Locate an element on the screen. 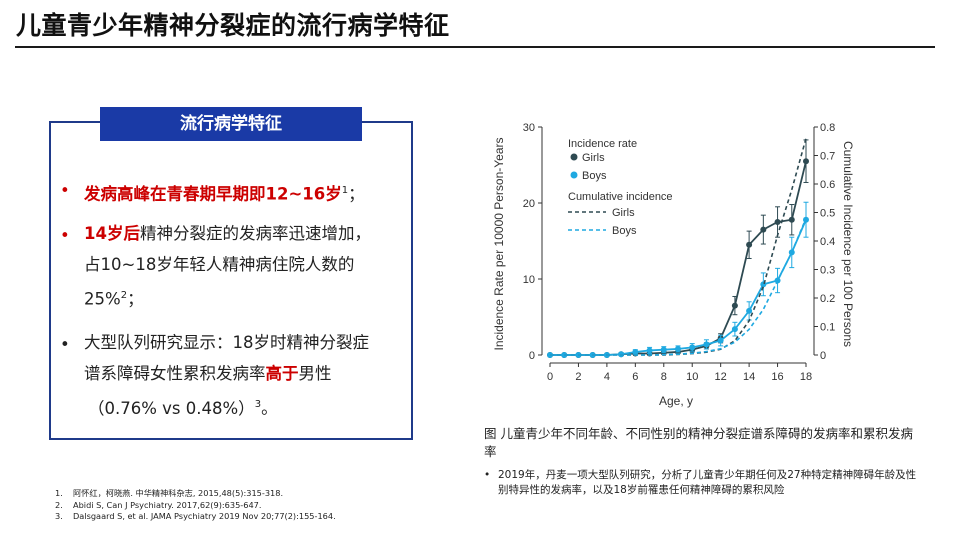  legend-boys-marker is located at coordinates (574, 175).